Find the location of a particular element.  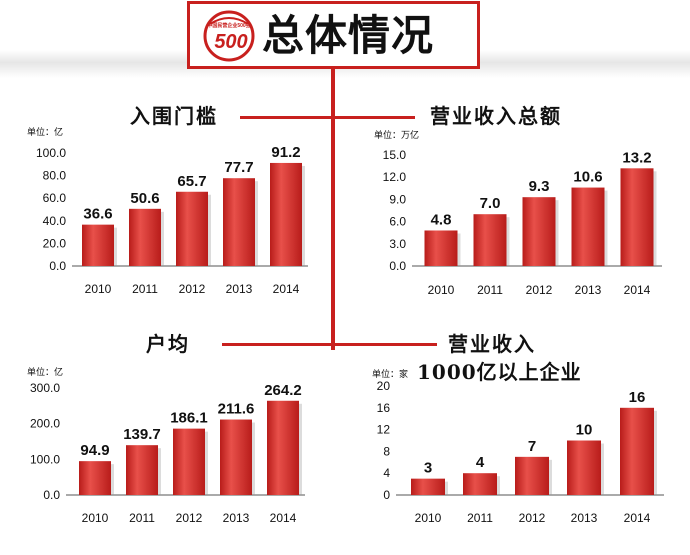

chart-4-unit: 单位：家 is located at coordinates (390, 375).